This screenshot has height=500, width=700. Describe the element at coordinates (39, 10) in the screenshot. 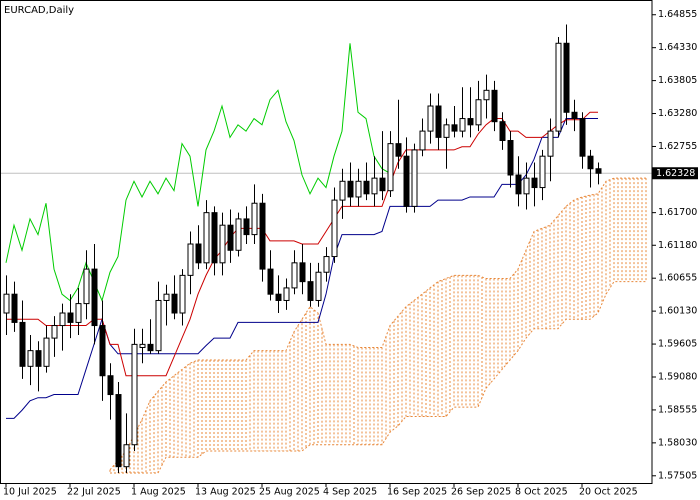

I see `chart-title: EURCAD,Daily` at that location.